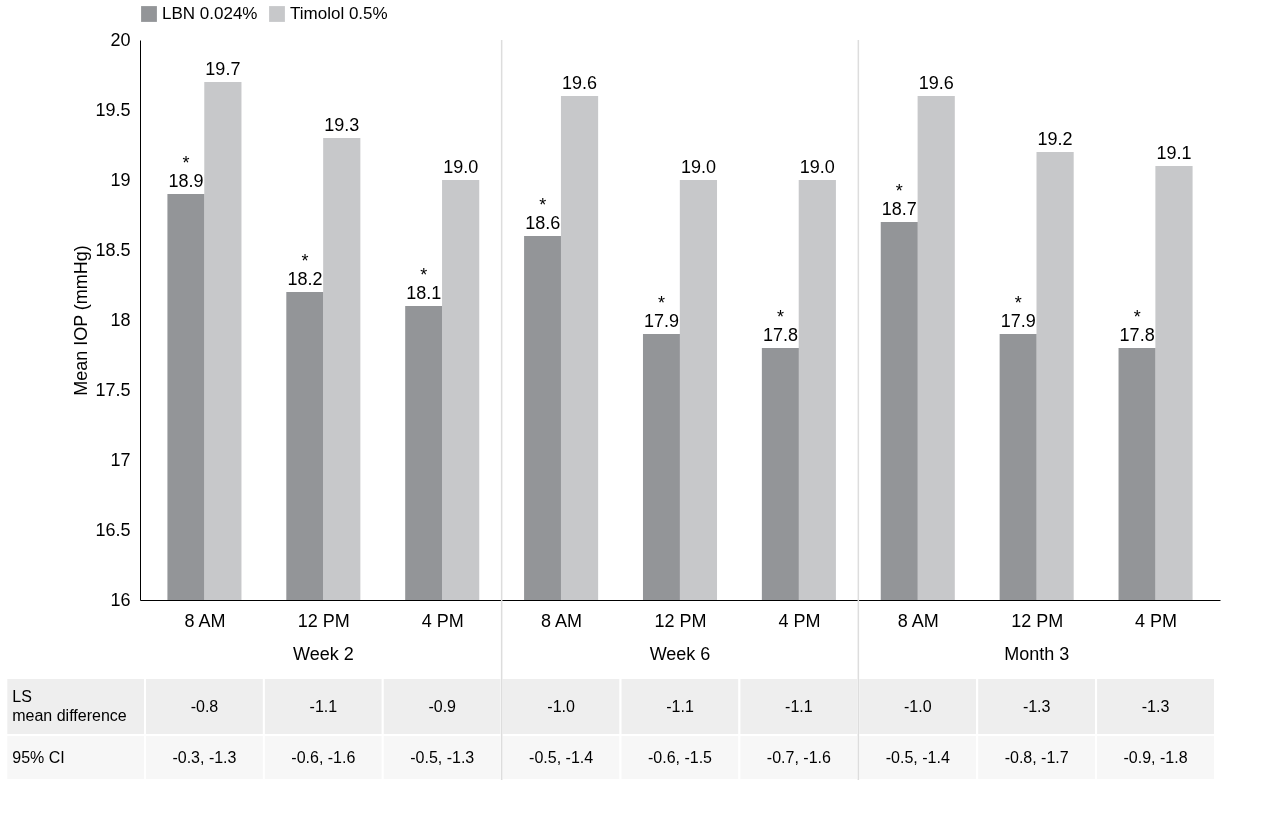 The image size is (1268, 839). Describe the element at coordinates (1155, 757) in the screenshot. I see `text: -0.9, -1.8` at that location.